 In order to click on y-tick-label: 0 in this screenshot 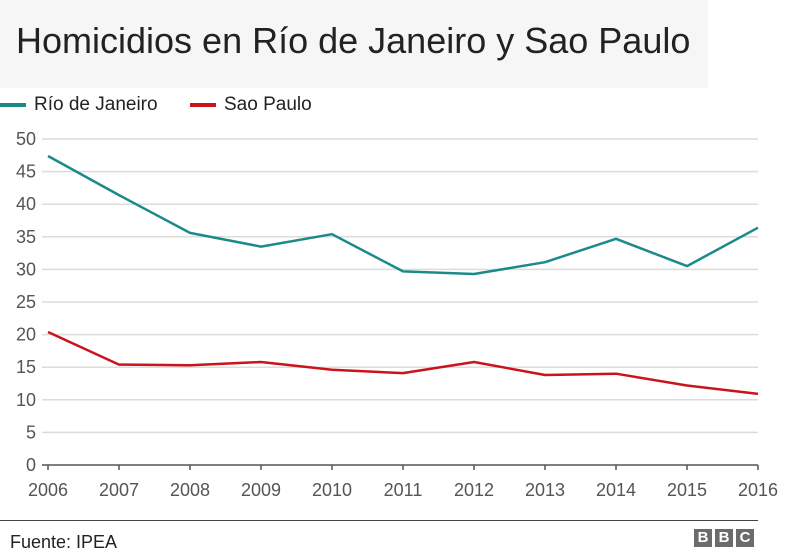, I will do `click(31, 465)`.